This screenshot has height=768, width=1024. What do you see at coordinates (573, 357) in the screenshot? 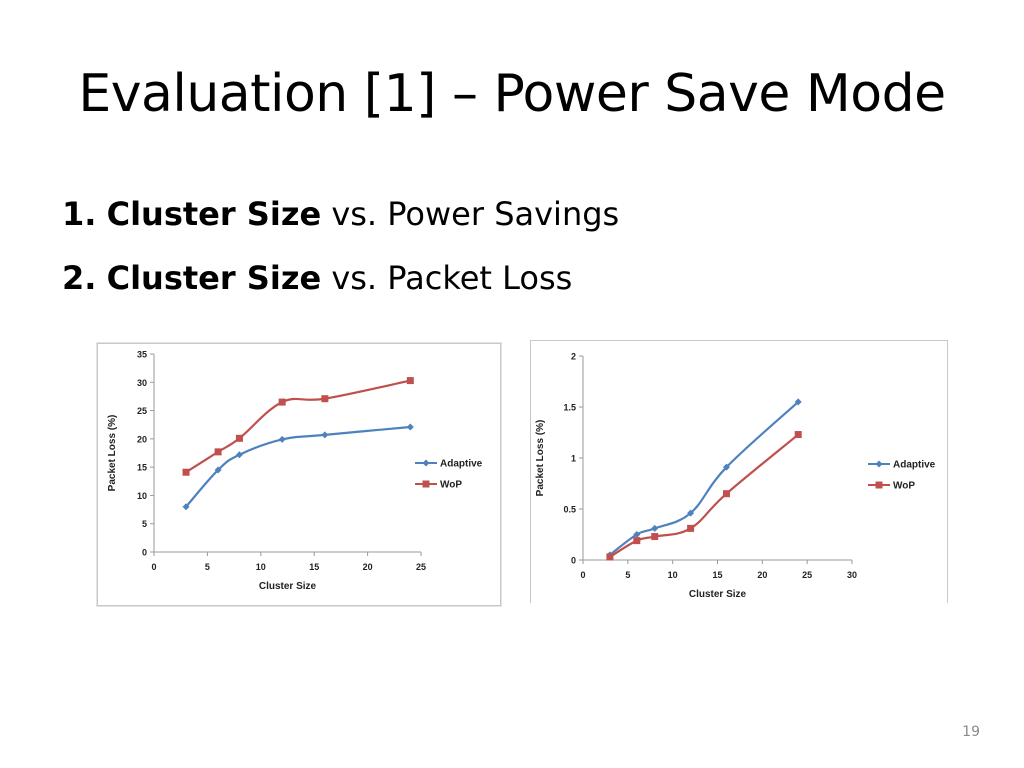
I see `y-tick-label: 2` at bounding box center [573, 357].